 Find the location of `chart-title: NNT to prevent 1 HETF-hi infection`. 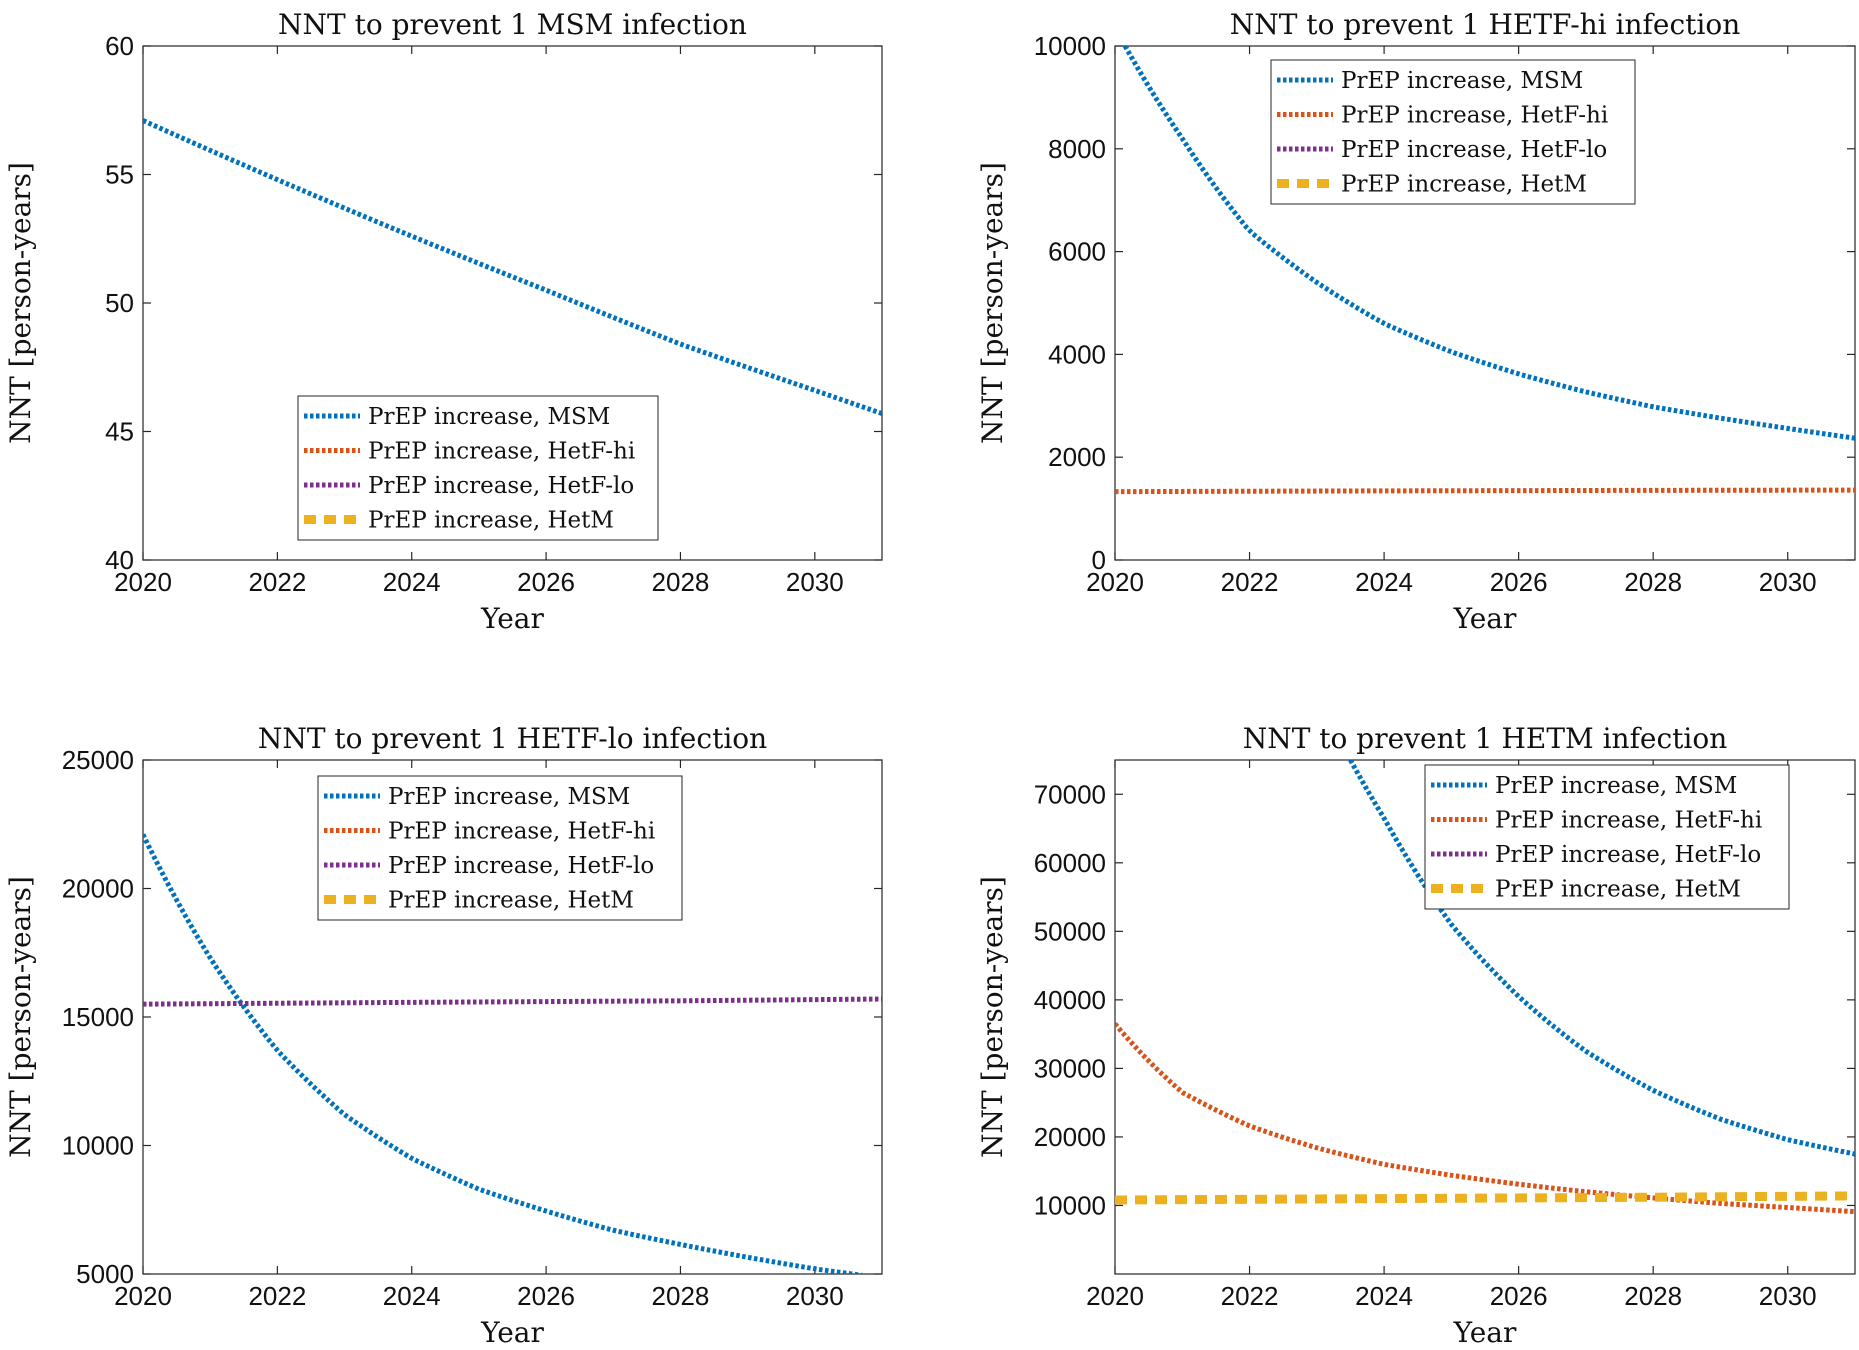

chart-title: NNT to prevent 1 HETF-hi infection is located at coordinates (1485, 24).